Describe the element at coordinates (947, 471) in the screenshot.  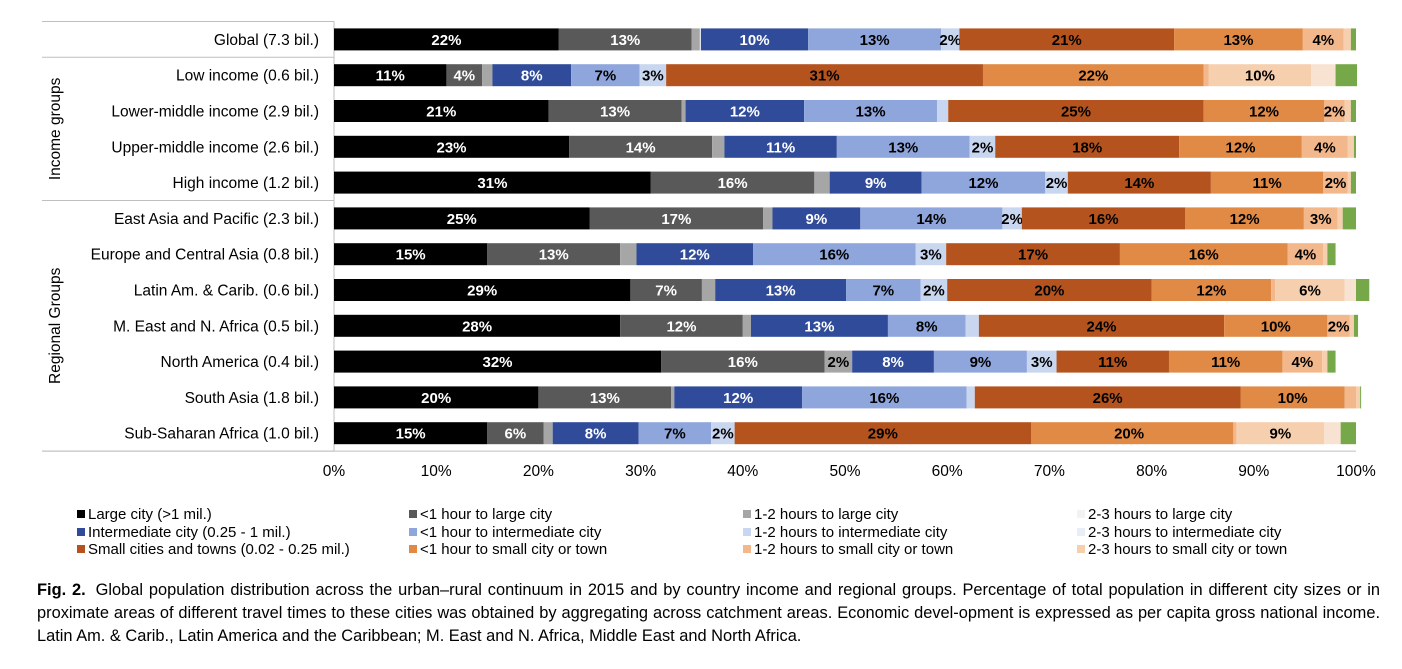
I see `x-tick-label: 60%` at that location.